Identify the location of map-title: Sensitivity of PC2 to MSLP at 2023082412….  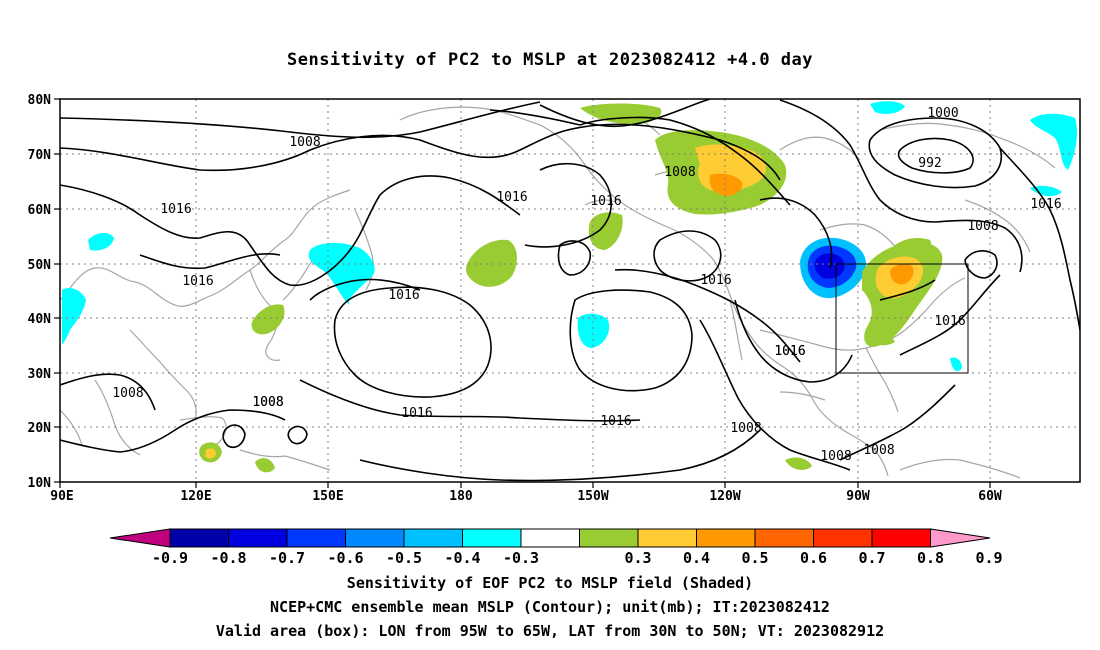
(549, 60).